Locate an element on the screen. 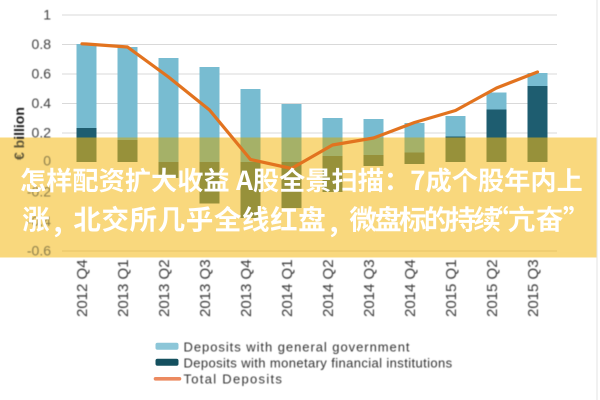 The height and width of the screenshot is (400, 600). svg-text: € billion is located at coordinates (19, 133).